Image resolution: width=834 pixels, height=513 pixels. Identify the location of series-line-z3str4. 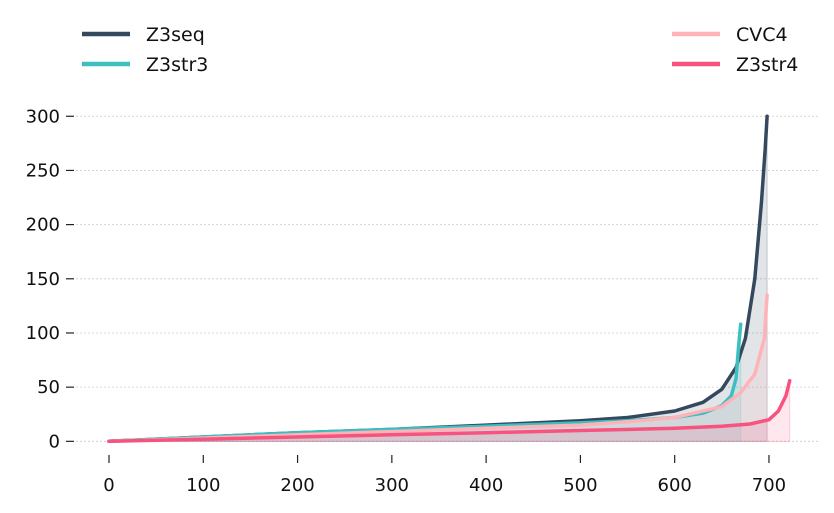
(449, 411).